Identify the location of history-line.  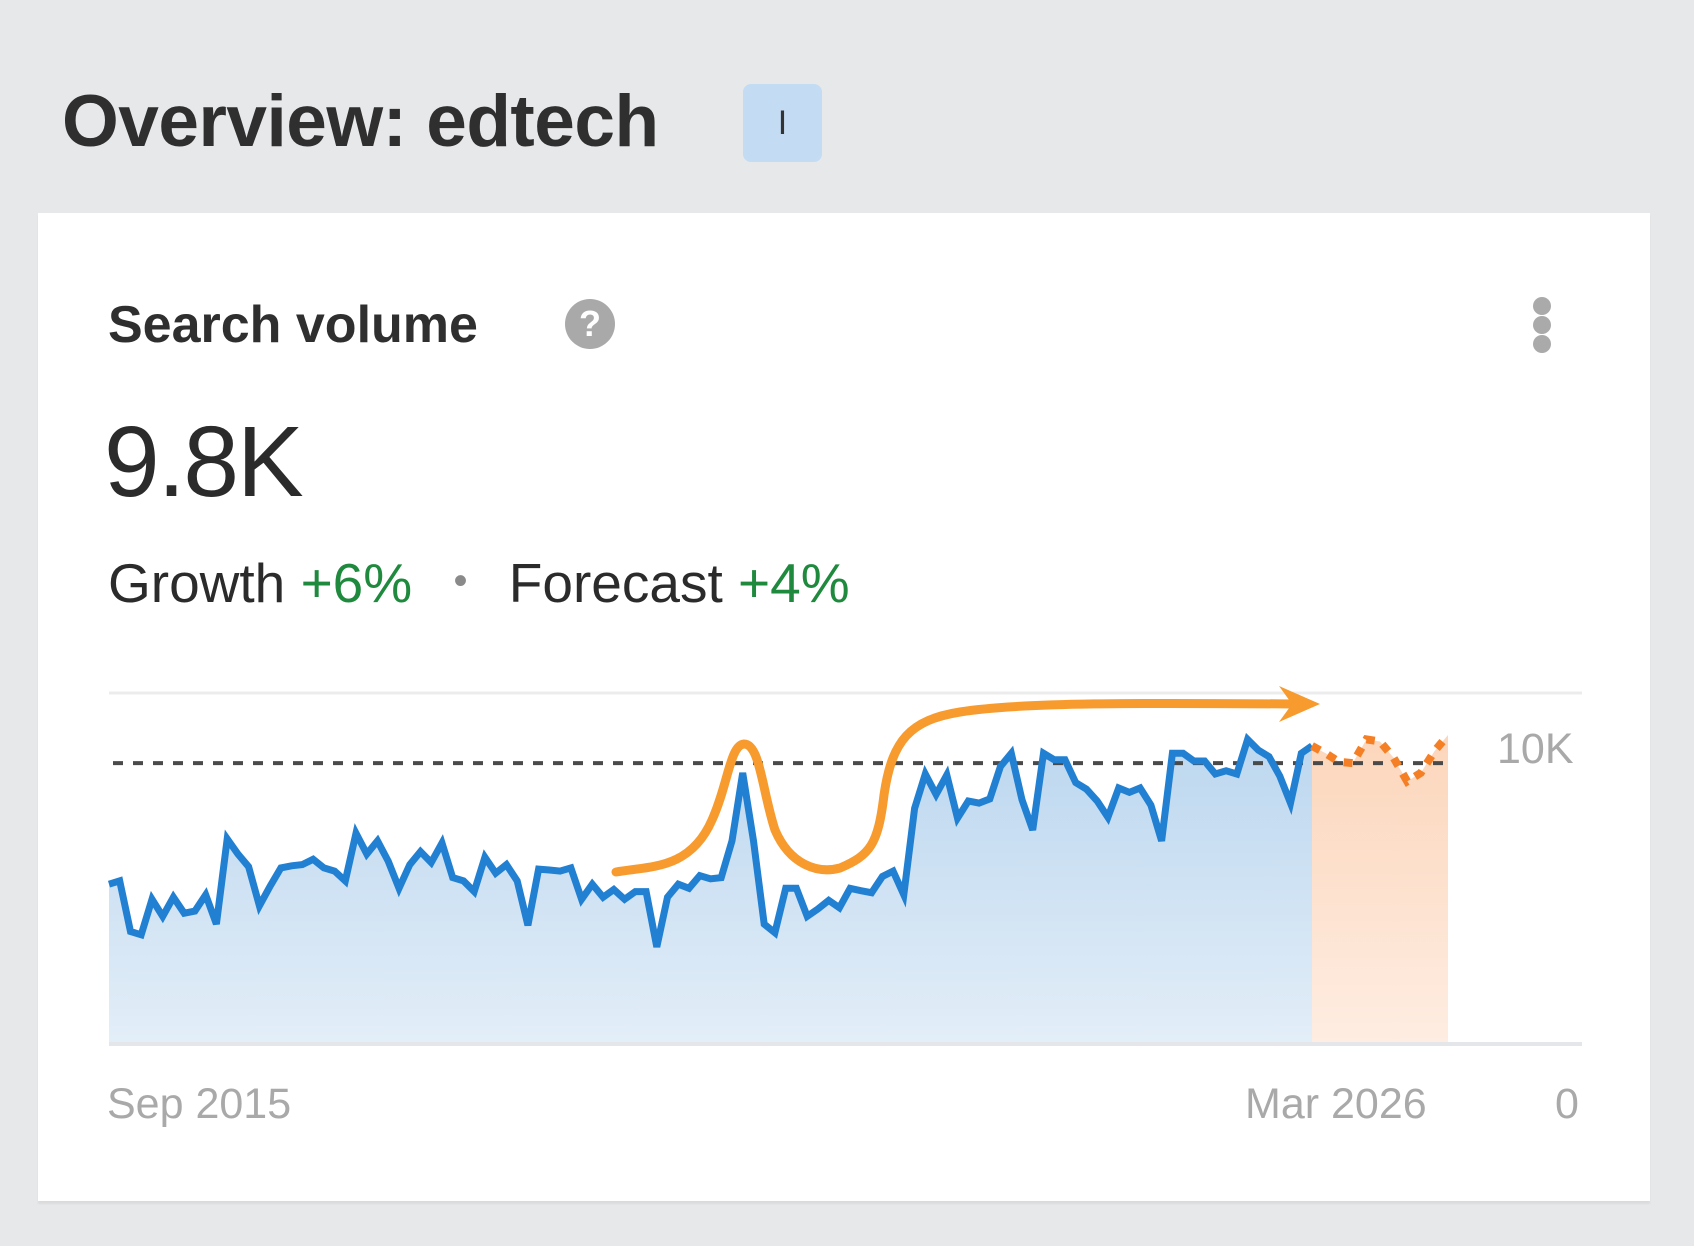
(710, 840).